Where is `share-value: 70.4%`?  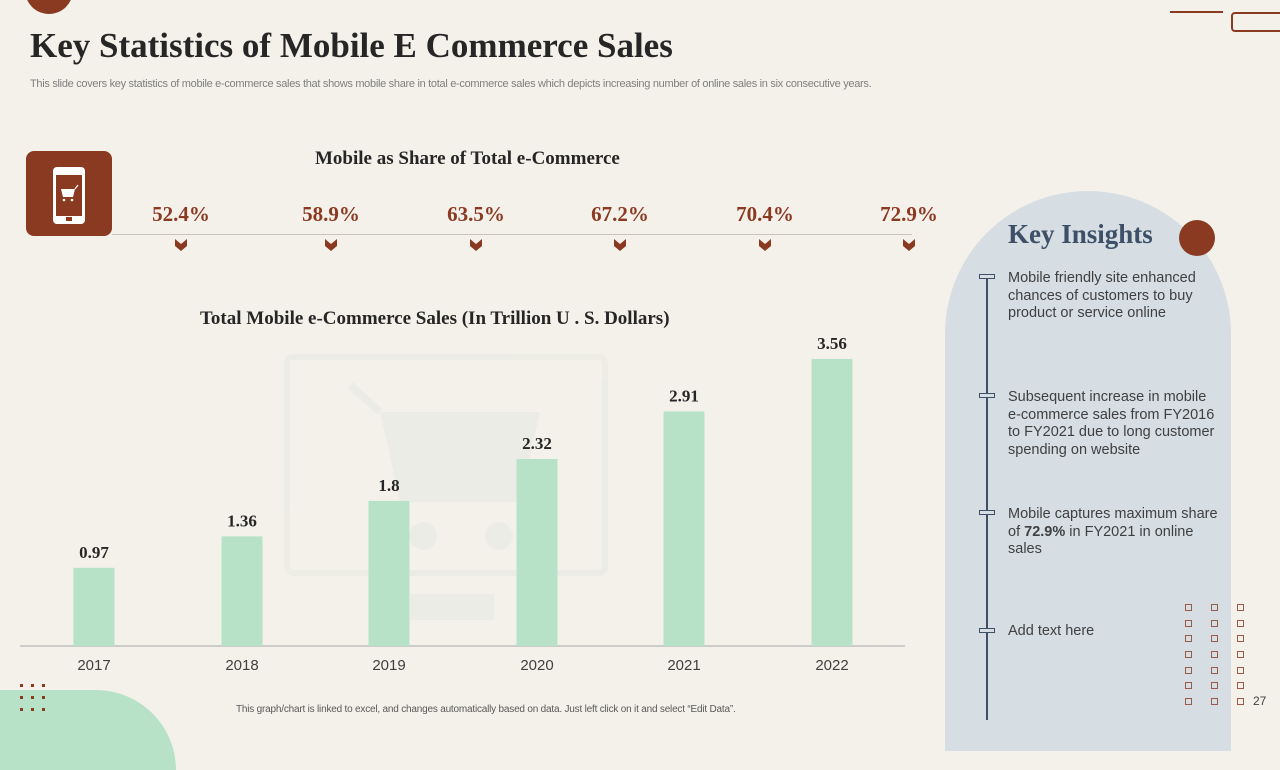 share-value: 70.4% is located at coordinates (765, 214).